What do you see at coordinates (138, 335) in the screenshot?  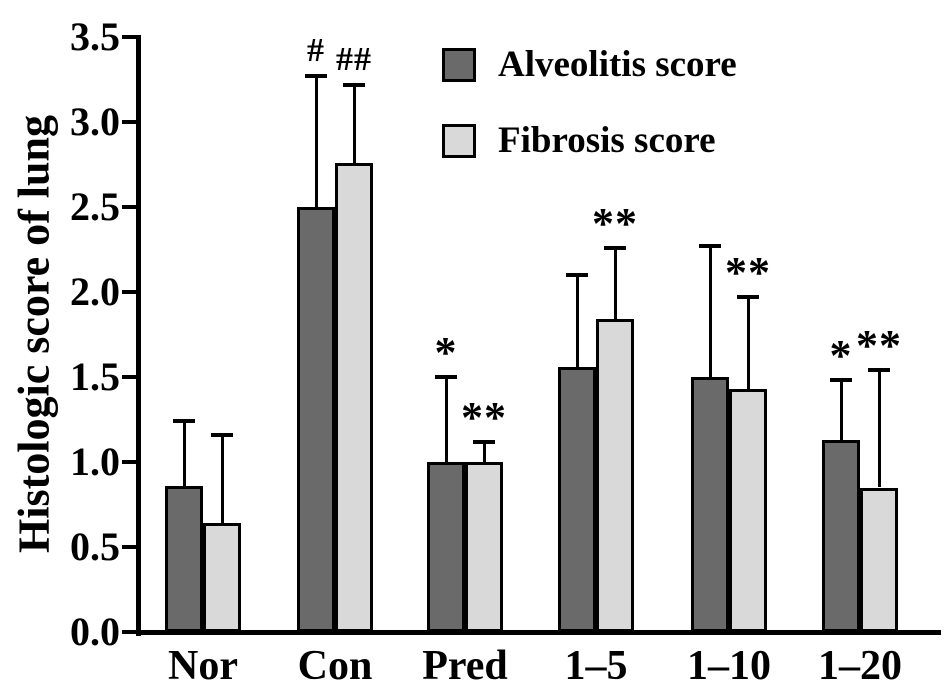 I see `y-axis-line` at bounding box center [138, 335].